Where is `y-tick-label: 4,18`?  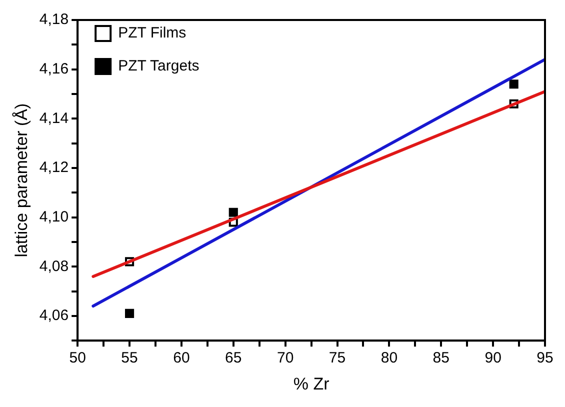 y-tick-label: 4,18 is located at coordinates (54, 19).